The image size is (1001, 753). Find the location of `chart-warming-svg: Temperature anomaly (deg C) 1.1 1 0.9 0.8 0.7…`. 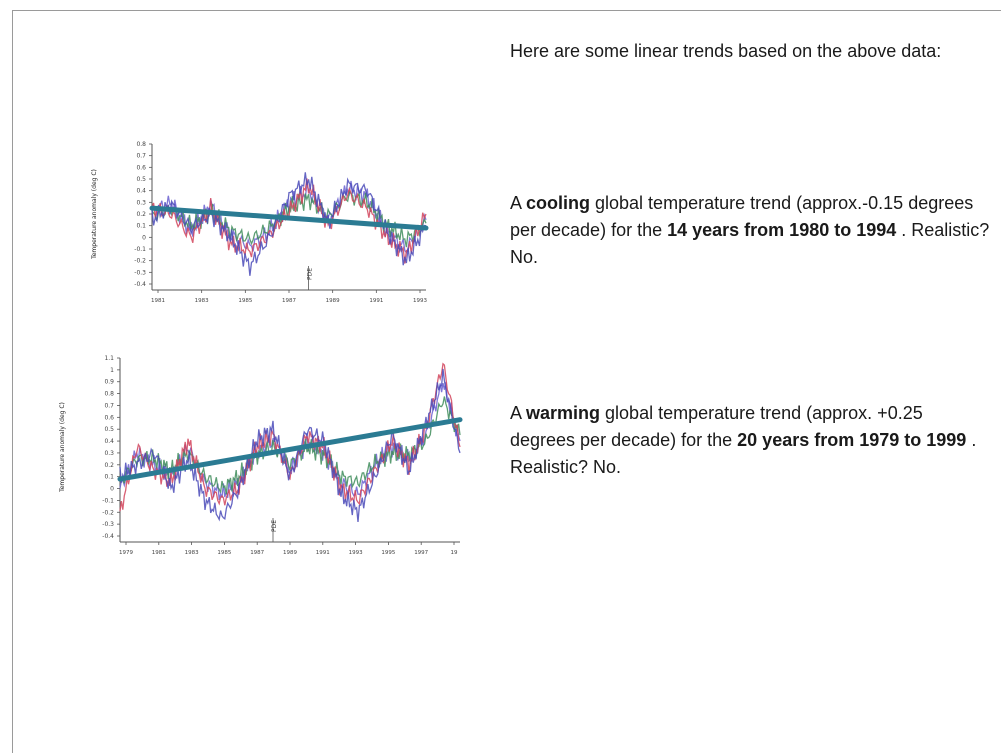

chart-warming-svg: Temperature anomaly (deg C) 1.1 1 0.9 0.8 0.7… is located at coordinates (261, 455).